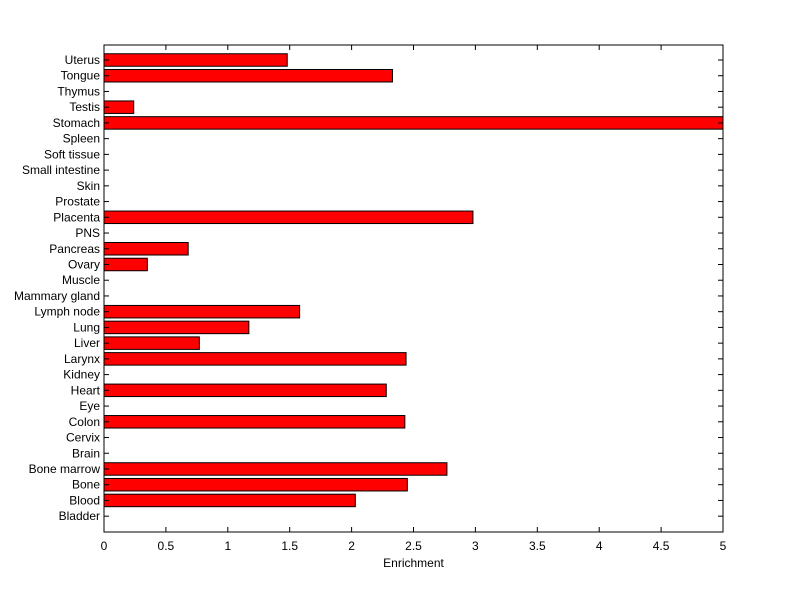 The height and width of the screenshot is (599, 800). I want to click on bar-heart, so click(245, 390).